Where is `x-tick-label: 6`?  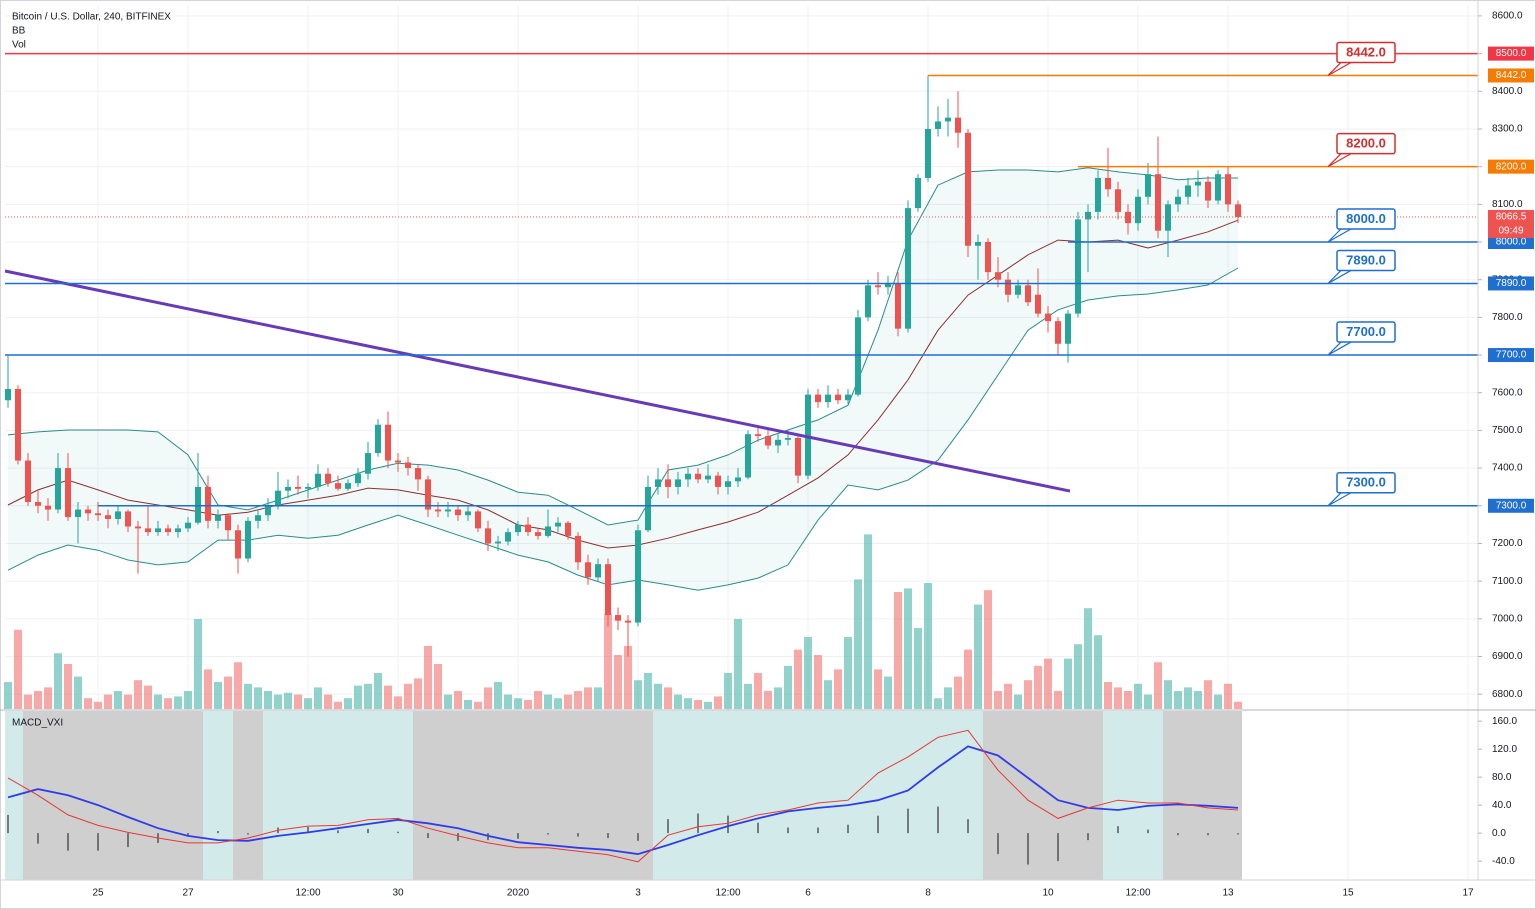 x-tick-label: 6 is located at coordinates (808, 893).